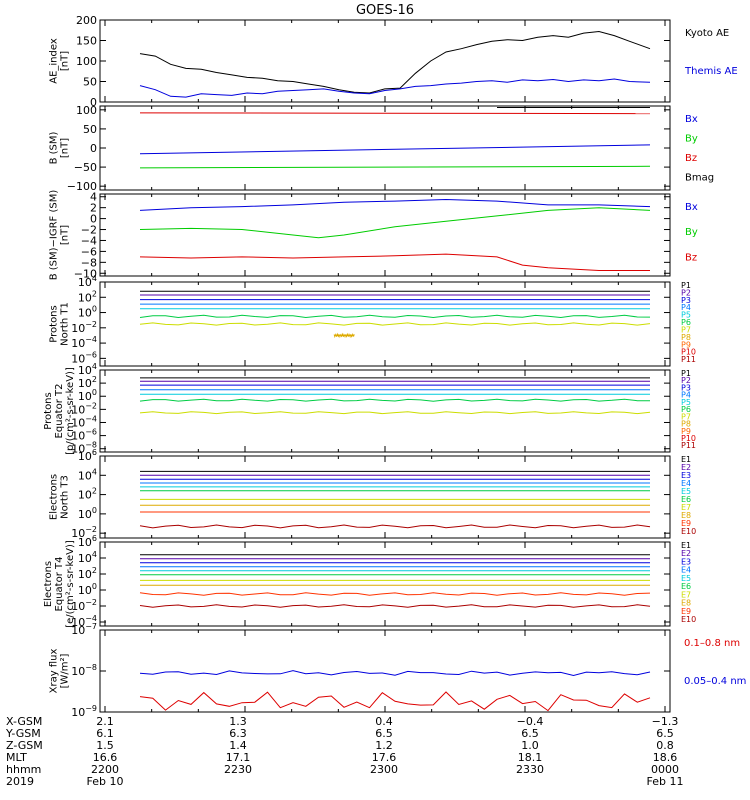 The image size is (750, 800). I want to click on y-axis-label-line: [W/m²], so click(65, 670).